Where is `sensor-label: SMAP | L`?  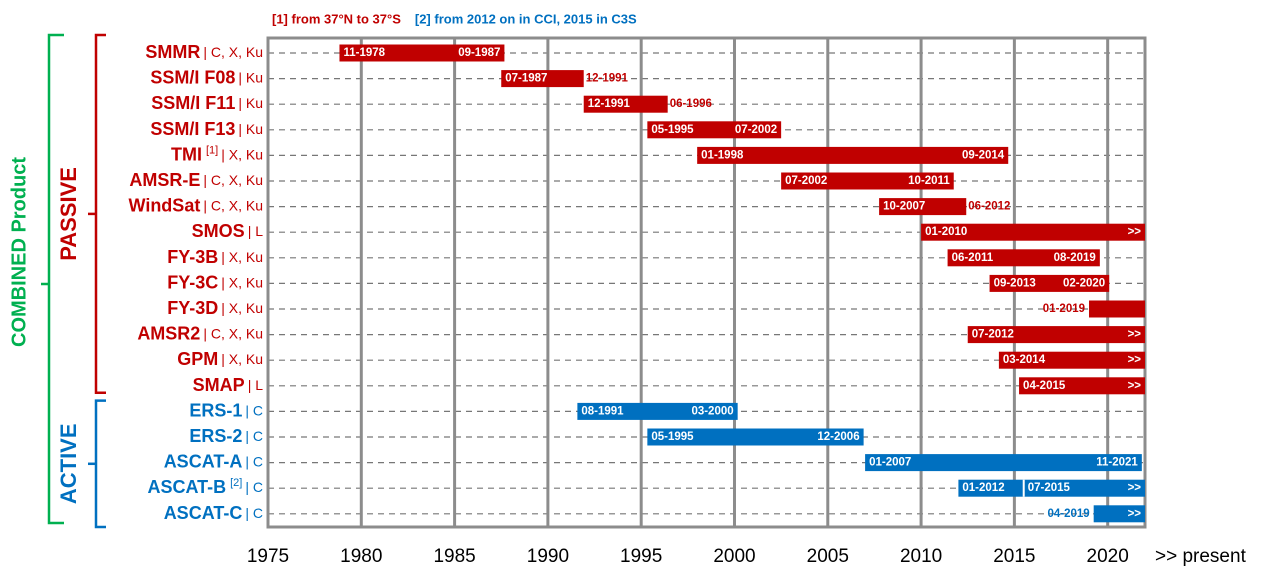 sensor-label: SMAP | L is located at coordinates (228, 385).